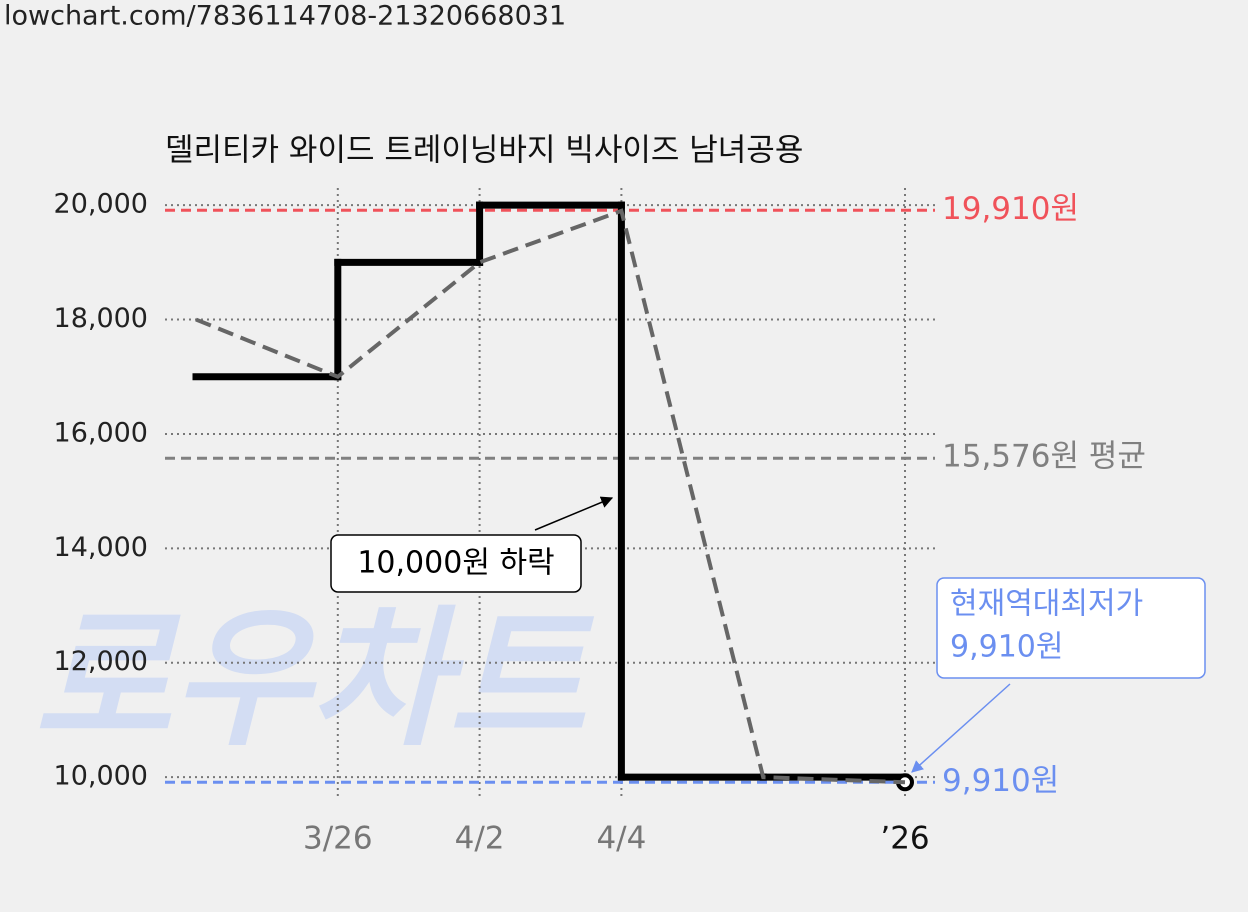 The image size is (1248, 912). I want to click on y-tick-label: 10,000, so click(101, 776).